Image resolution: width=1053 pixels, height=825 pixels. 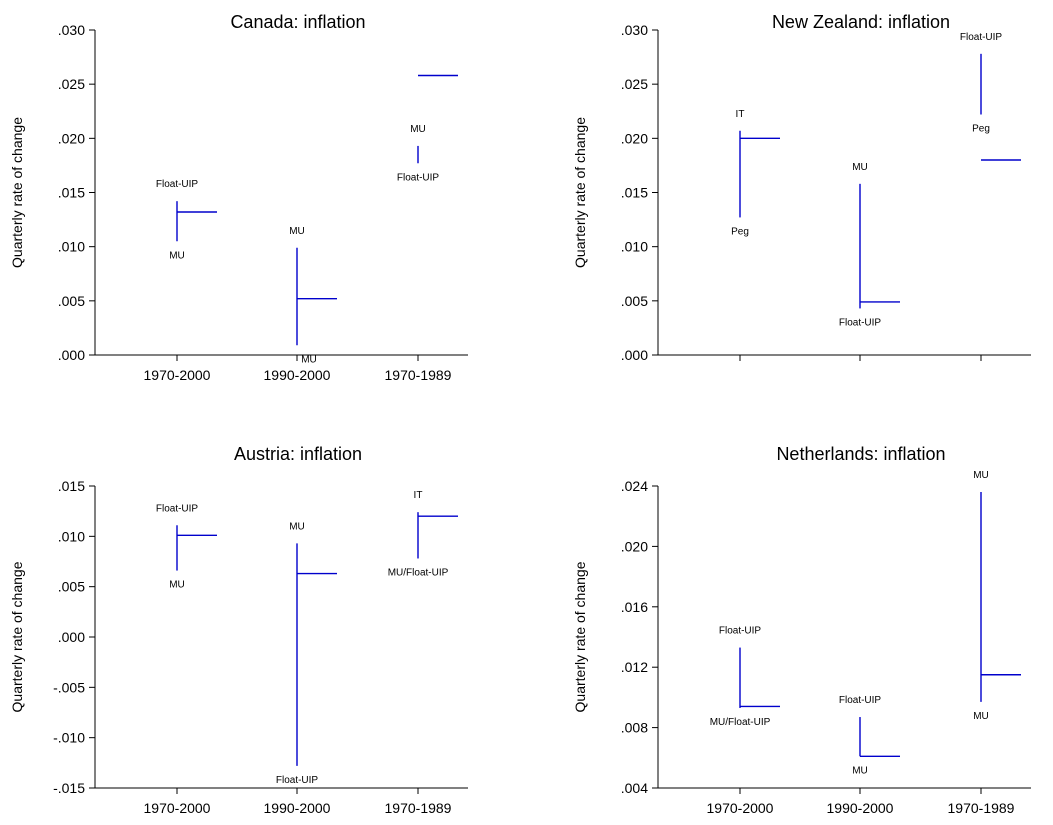 What do you see at coordinates (860, 808) in the screenshot?
I see `netherlands-xtick-label: 1990-2000` at bounding box center [860, 808].